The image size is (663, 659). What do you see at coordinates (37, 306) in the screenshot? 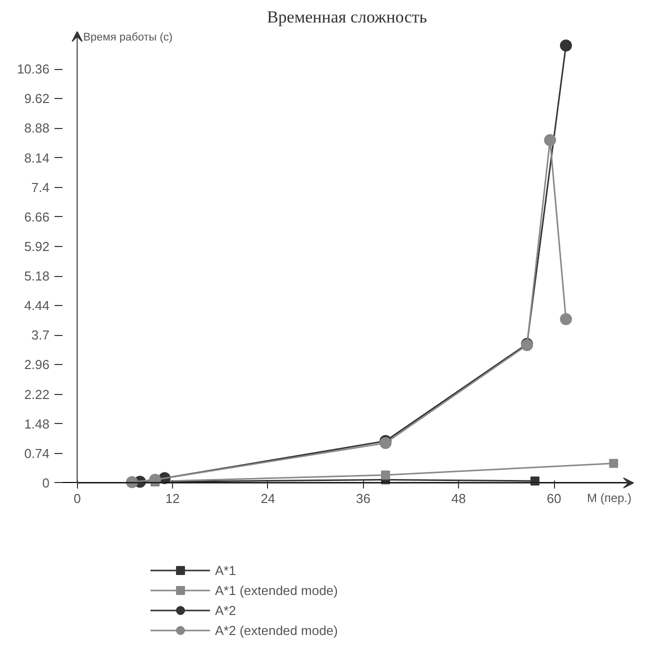
I see `y-tick-label: 4.44` at bounding box center [37, 306].